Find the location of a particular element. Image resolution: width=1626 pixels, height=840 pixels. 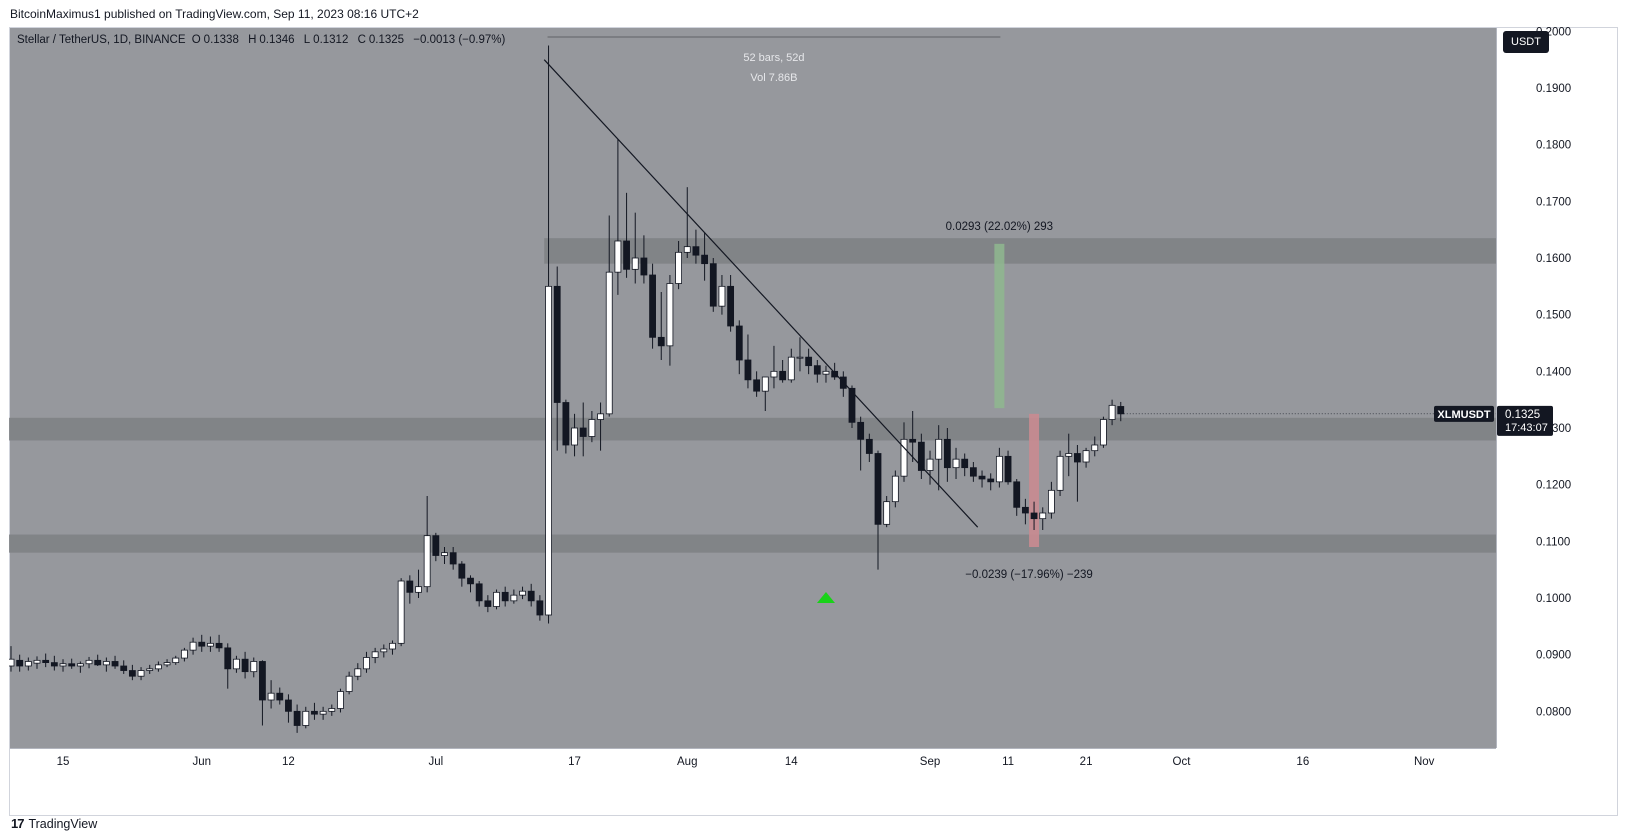

x-tick-label: Jun is located at coordinates (201, 762).